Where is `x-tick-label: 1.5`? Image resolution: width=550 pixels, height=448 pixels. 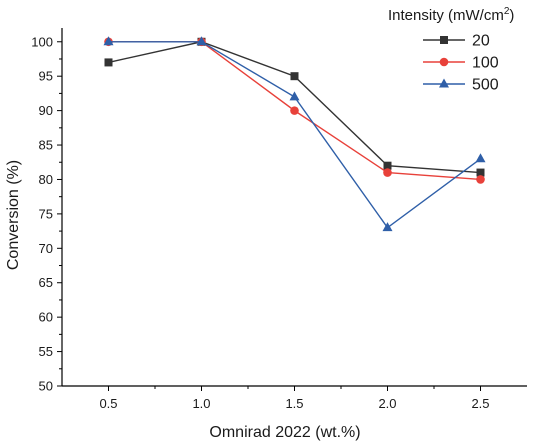
x-tick-label: 1.5 is located at coordinates (294, 403).